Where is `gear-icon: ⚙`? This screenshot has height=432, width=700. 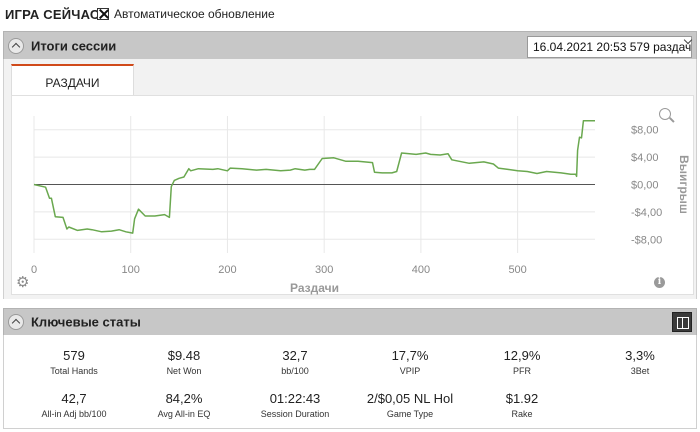
gear-icon: ⚙ is located at coordinates (23, 282).